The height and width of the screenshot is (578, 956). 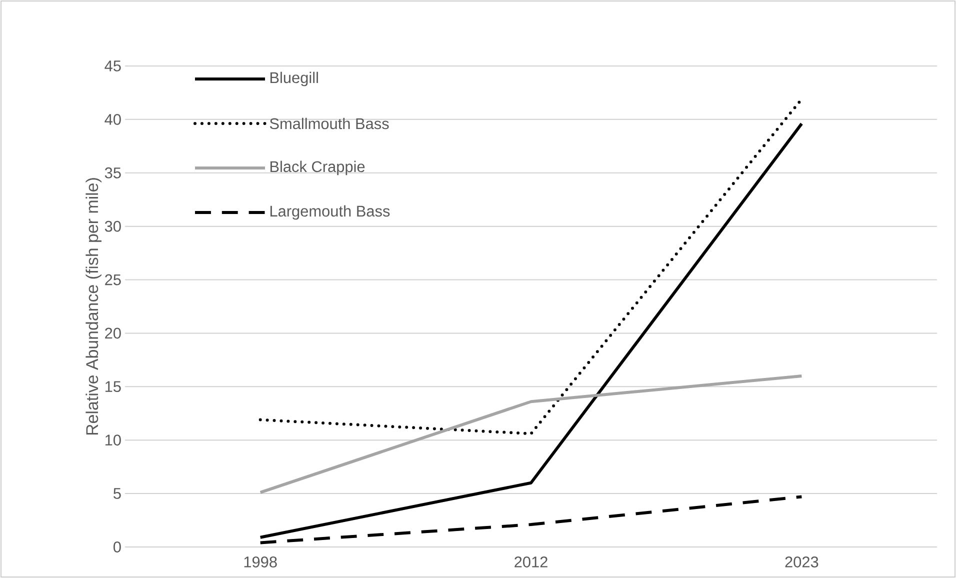 What do you see at coordinates (113, 440) in the screenshot?
I see `y-tick-label: 10` at bounding box center [113, 440].